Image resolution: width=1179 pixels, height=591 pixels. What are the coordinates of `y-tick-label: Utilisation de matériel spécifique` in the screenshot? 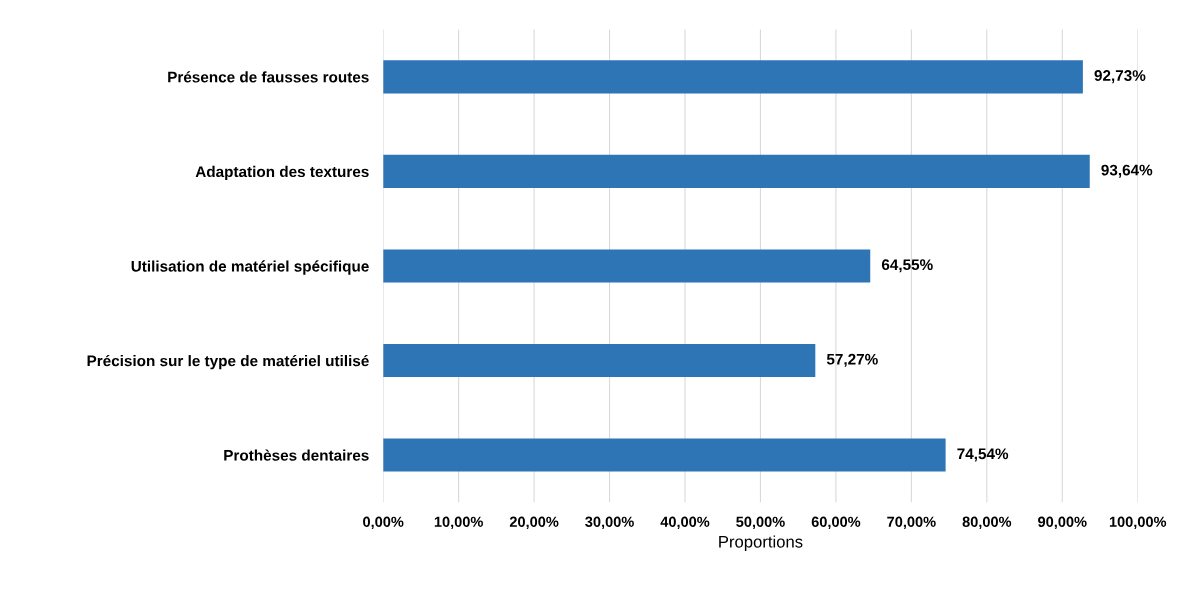 It's located at (250, 267).